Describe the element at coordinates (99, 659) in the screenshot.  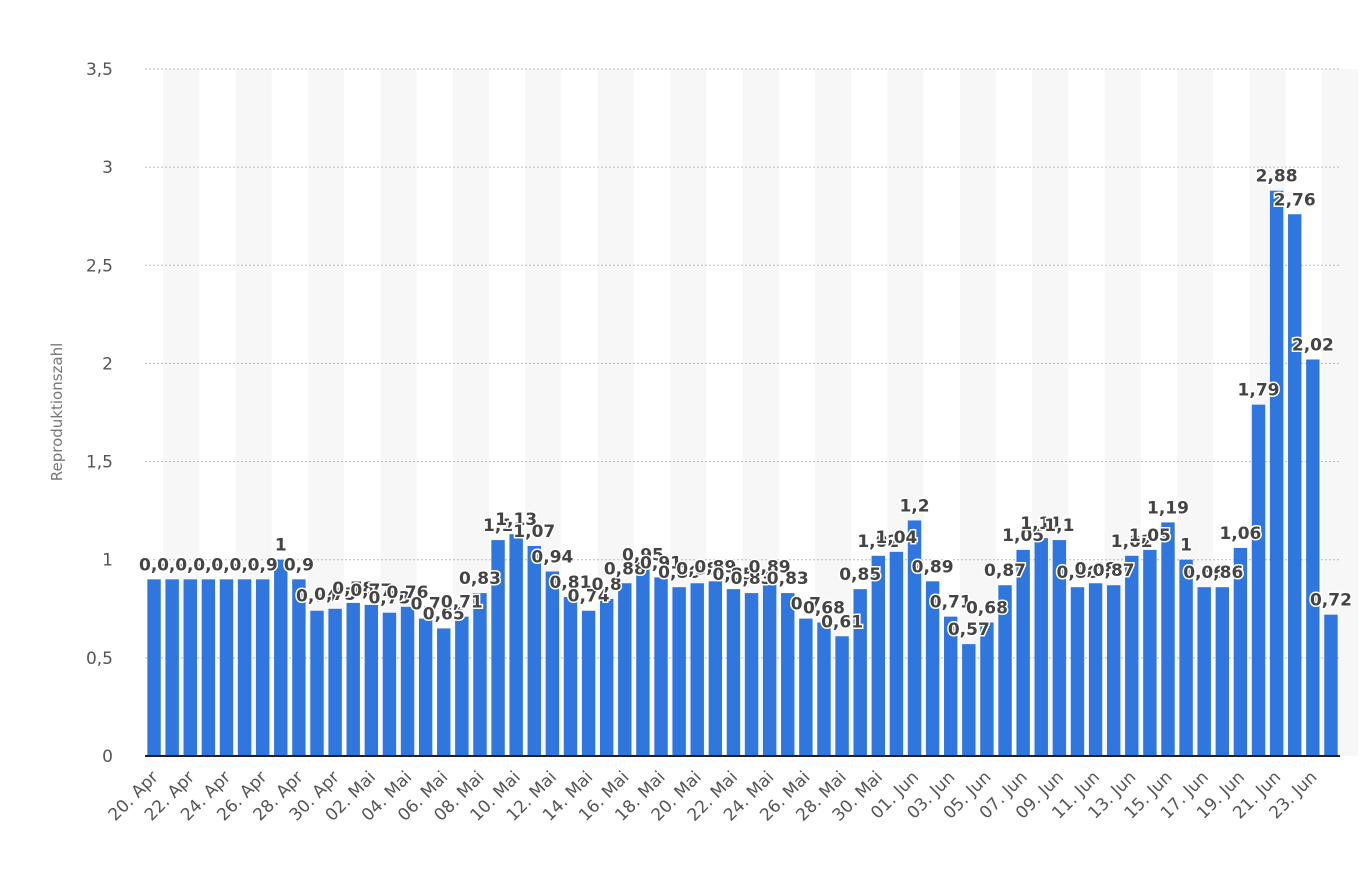
I see `y-tick-label: 0,5` at that location.